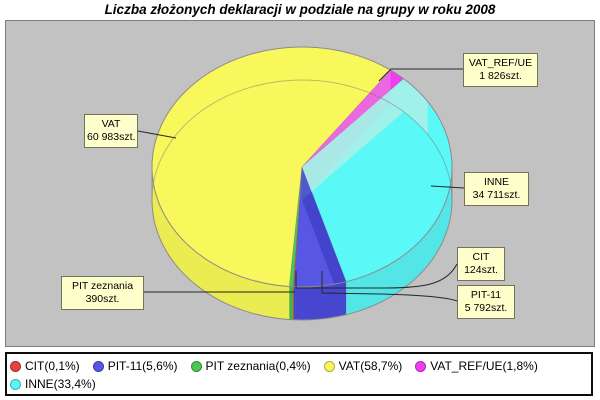  I want to click on callout-value: 34 711szt., so click(496, 195).